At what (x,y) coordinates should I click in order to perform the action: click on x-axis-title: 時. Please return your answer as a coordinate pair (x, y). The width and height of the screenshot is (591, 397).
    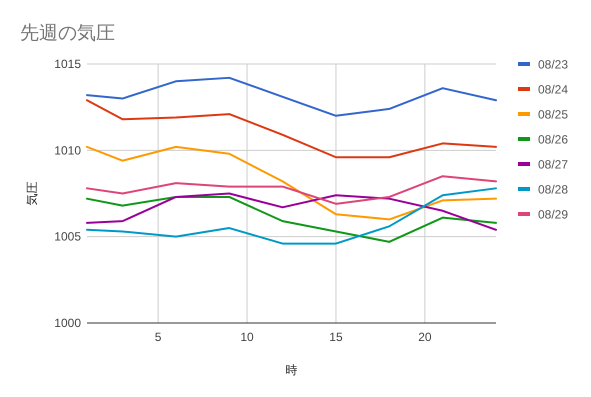
    Looking at the image, I should click on (292, 370).